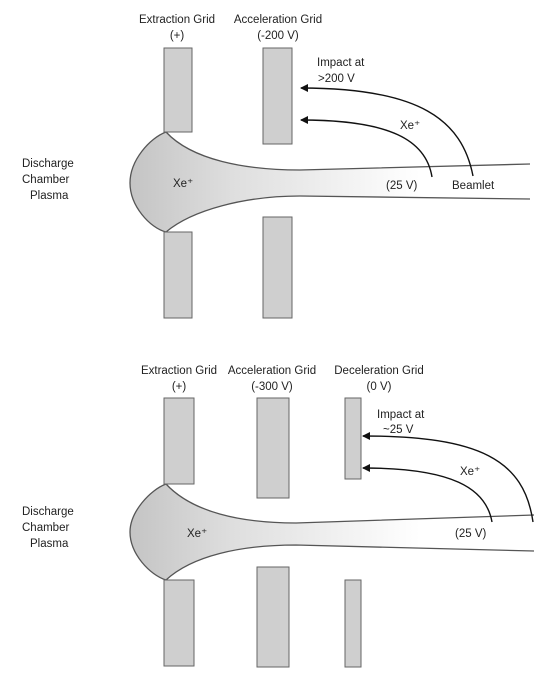 The width and height of the screenshot is (554, 684). I want to click on bottom-acceleration-grid-lower, so click(273, 617).